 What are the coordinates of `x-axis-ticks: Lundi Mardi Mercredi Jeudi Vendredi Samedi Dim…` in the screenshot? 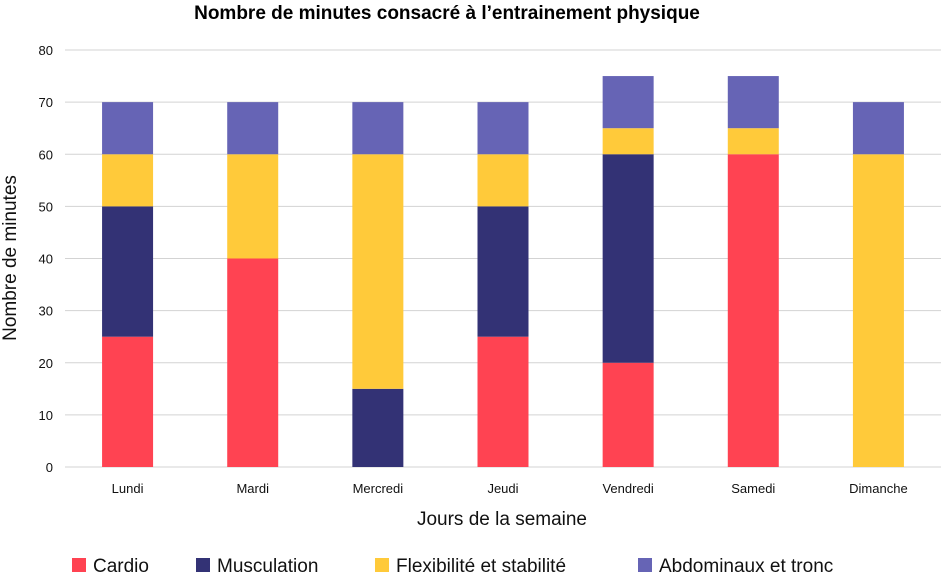 It's located at (510, 488).